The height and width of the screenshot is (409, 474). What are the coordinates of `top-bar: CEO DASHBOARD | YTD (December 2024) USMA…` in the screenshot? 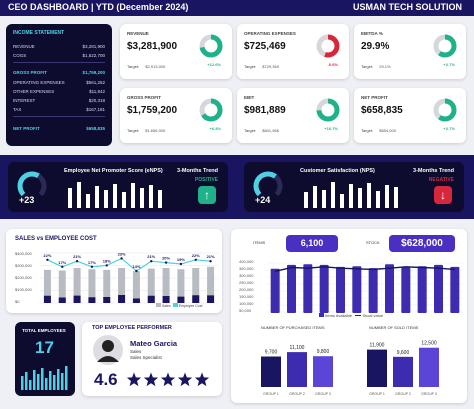 It's located at (237, 8).